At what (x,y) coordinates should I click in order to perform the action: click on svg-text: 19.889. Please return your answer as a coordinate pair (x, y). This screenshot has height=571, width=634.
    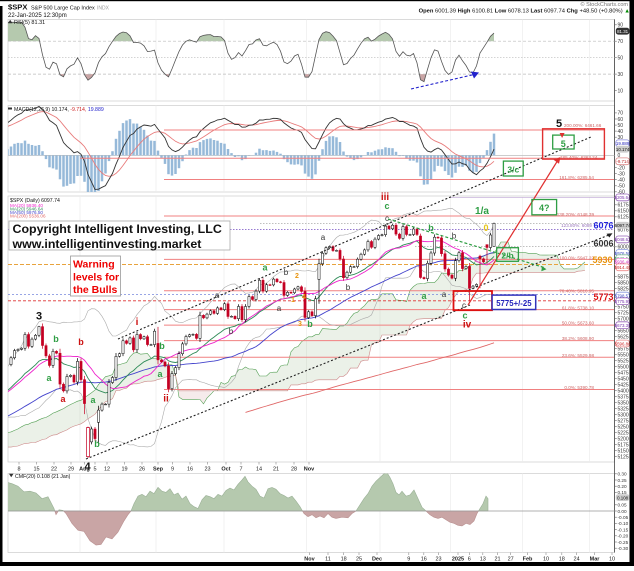
    Looking at the image, I should click on (623, 143).